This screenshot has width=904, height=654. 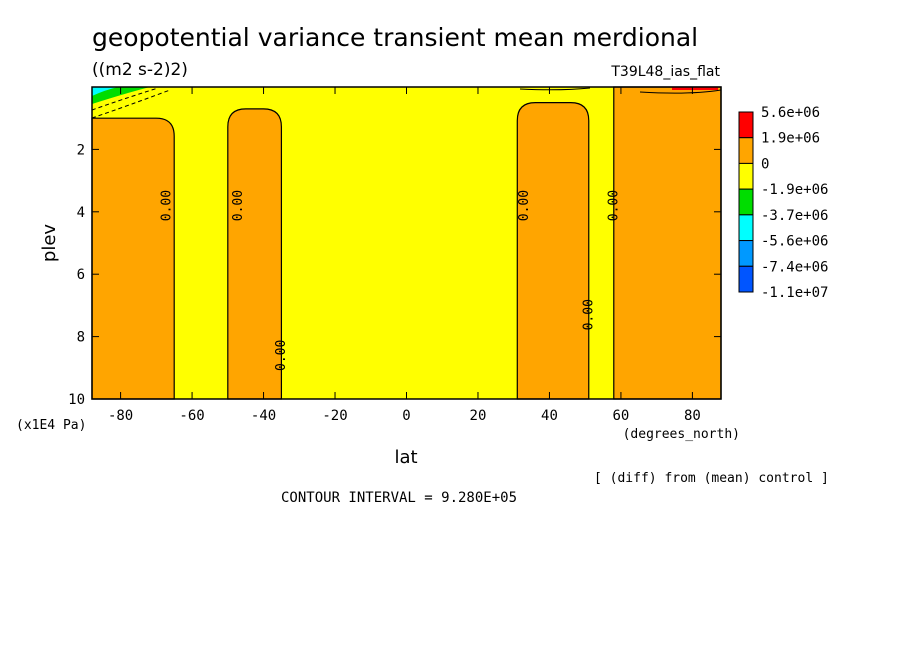 I want to click on colorbar-label-5: -5.6e+06, so click(x=794, y=242).